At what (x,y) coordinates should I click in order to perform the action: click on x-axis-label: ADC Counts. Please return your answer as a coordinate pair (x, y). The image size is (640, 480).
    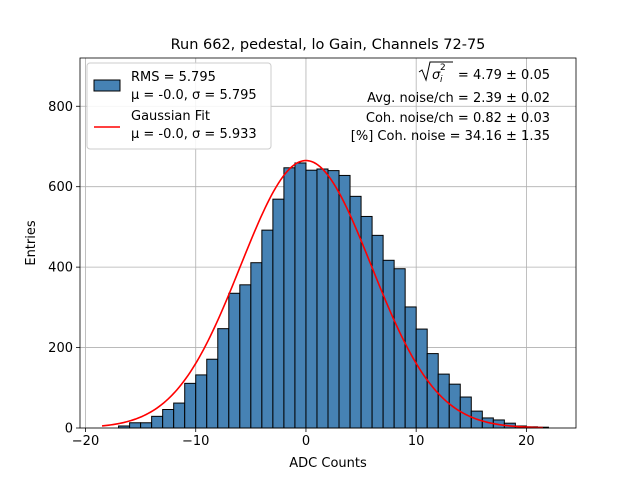
    Looking at the image, I should click on (328, 463).